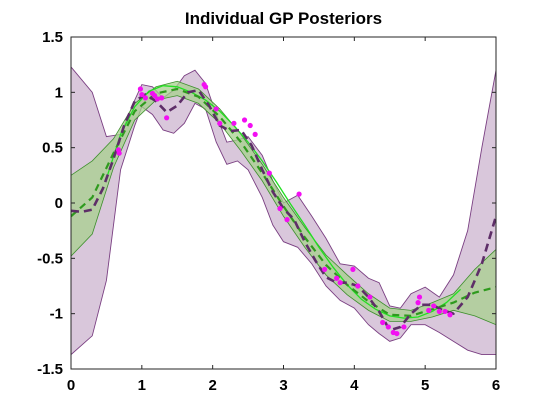  Describe the element at coordinates (283, 385) in the screenshot. I see `x-tick-label: 3` at that location.